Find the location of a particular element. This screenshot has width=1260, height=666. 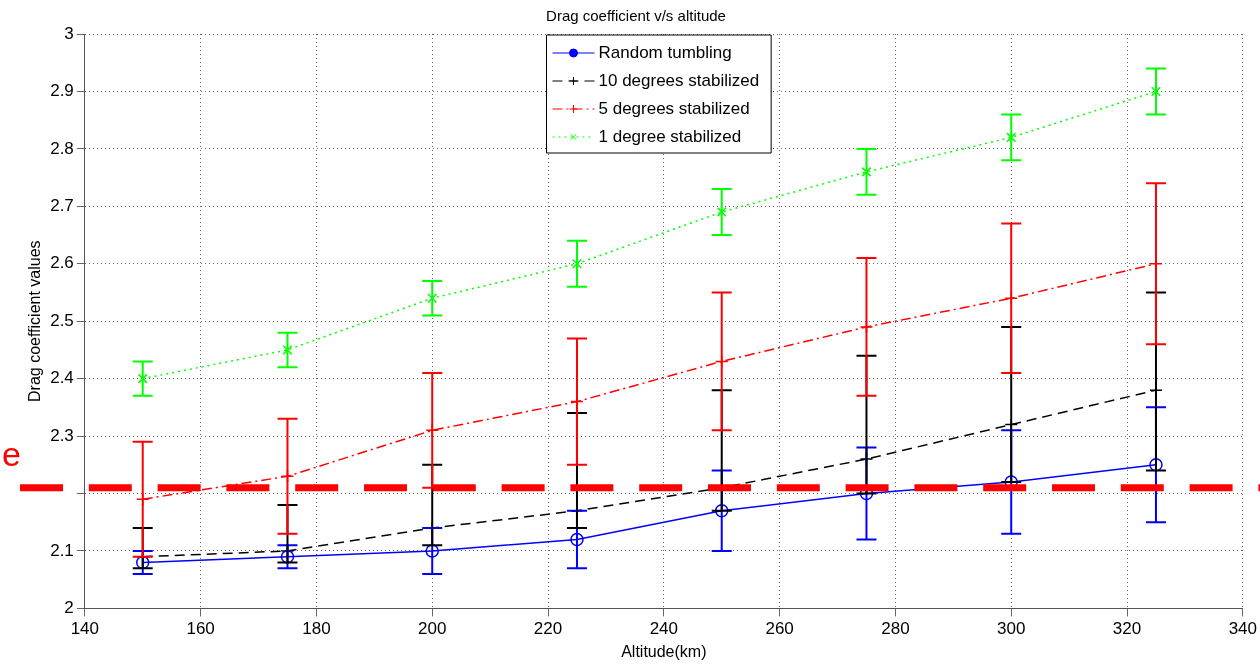

y-tick-label: 2.5 is located at coordinates (62, 320).